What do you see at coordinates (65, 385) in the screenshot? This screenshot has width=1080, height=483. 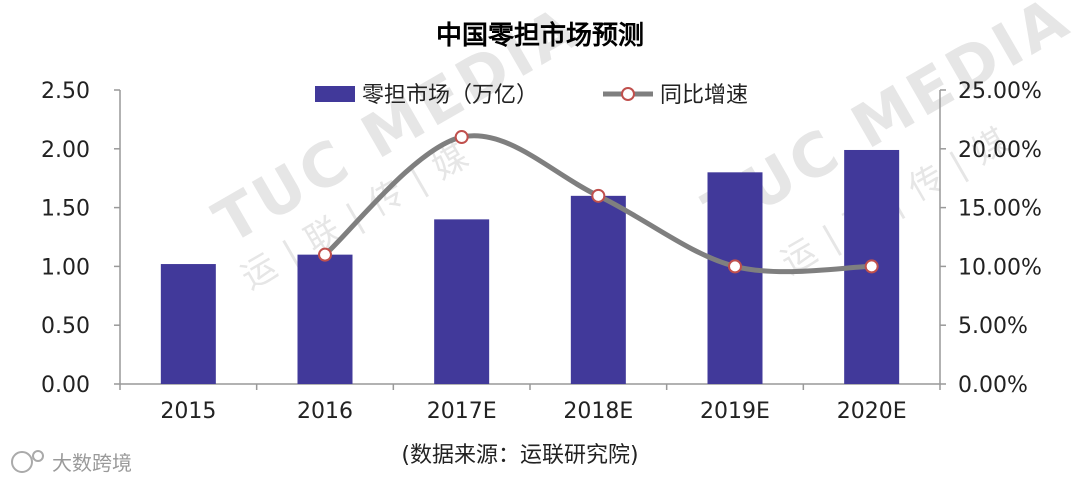 I see `y-tick-label-left: 0.00` at bounding box center [65, 385].